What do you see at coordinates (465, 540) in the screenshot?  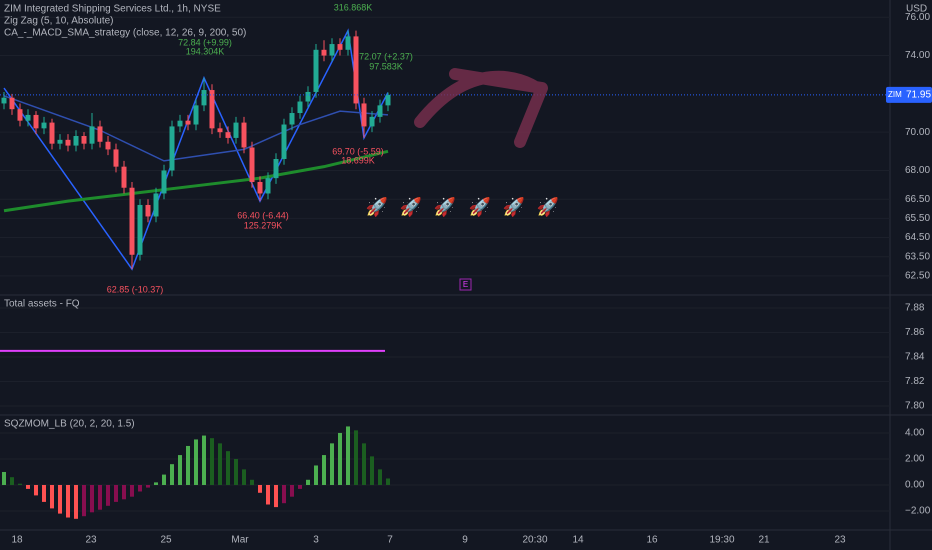 I see `x-label: 9` at bounding box center [465, 540].